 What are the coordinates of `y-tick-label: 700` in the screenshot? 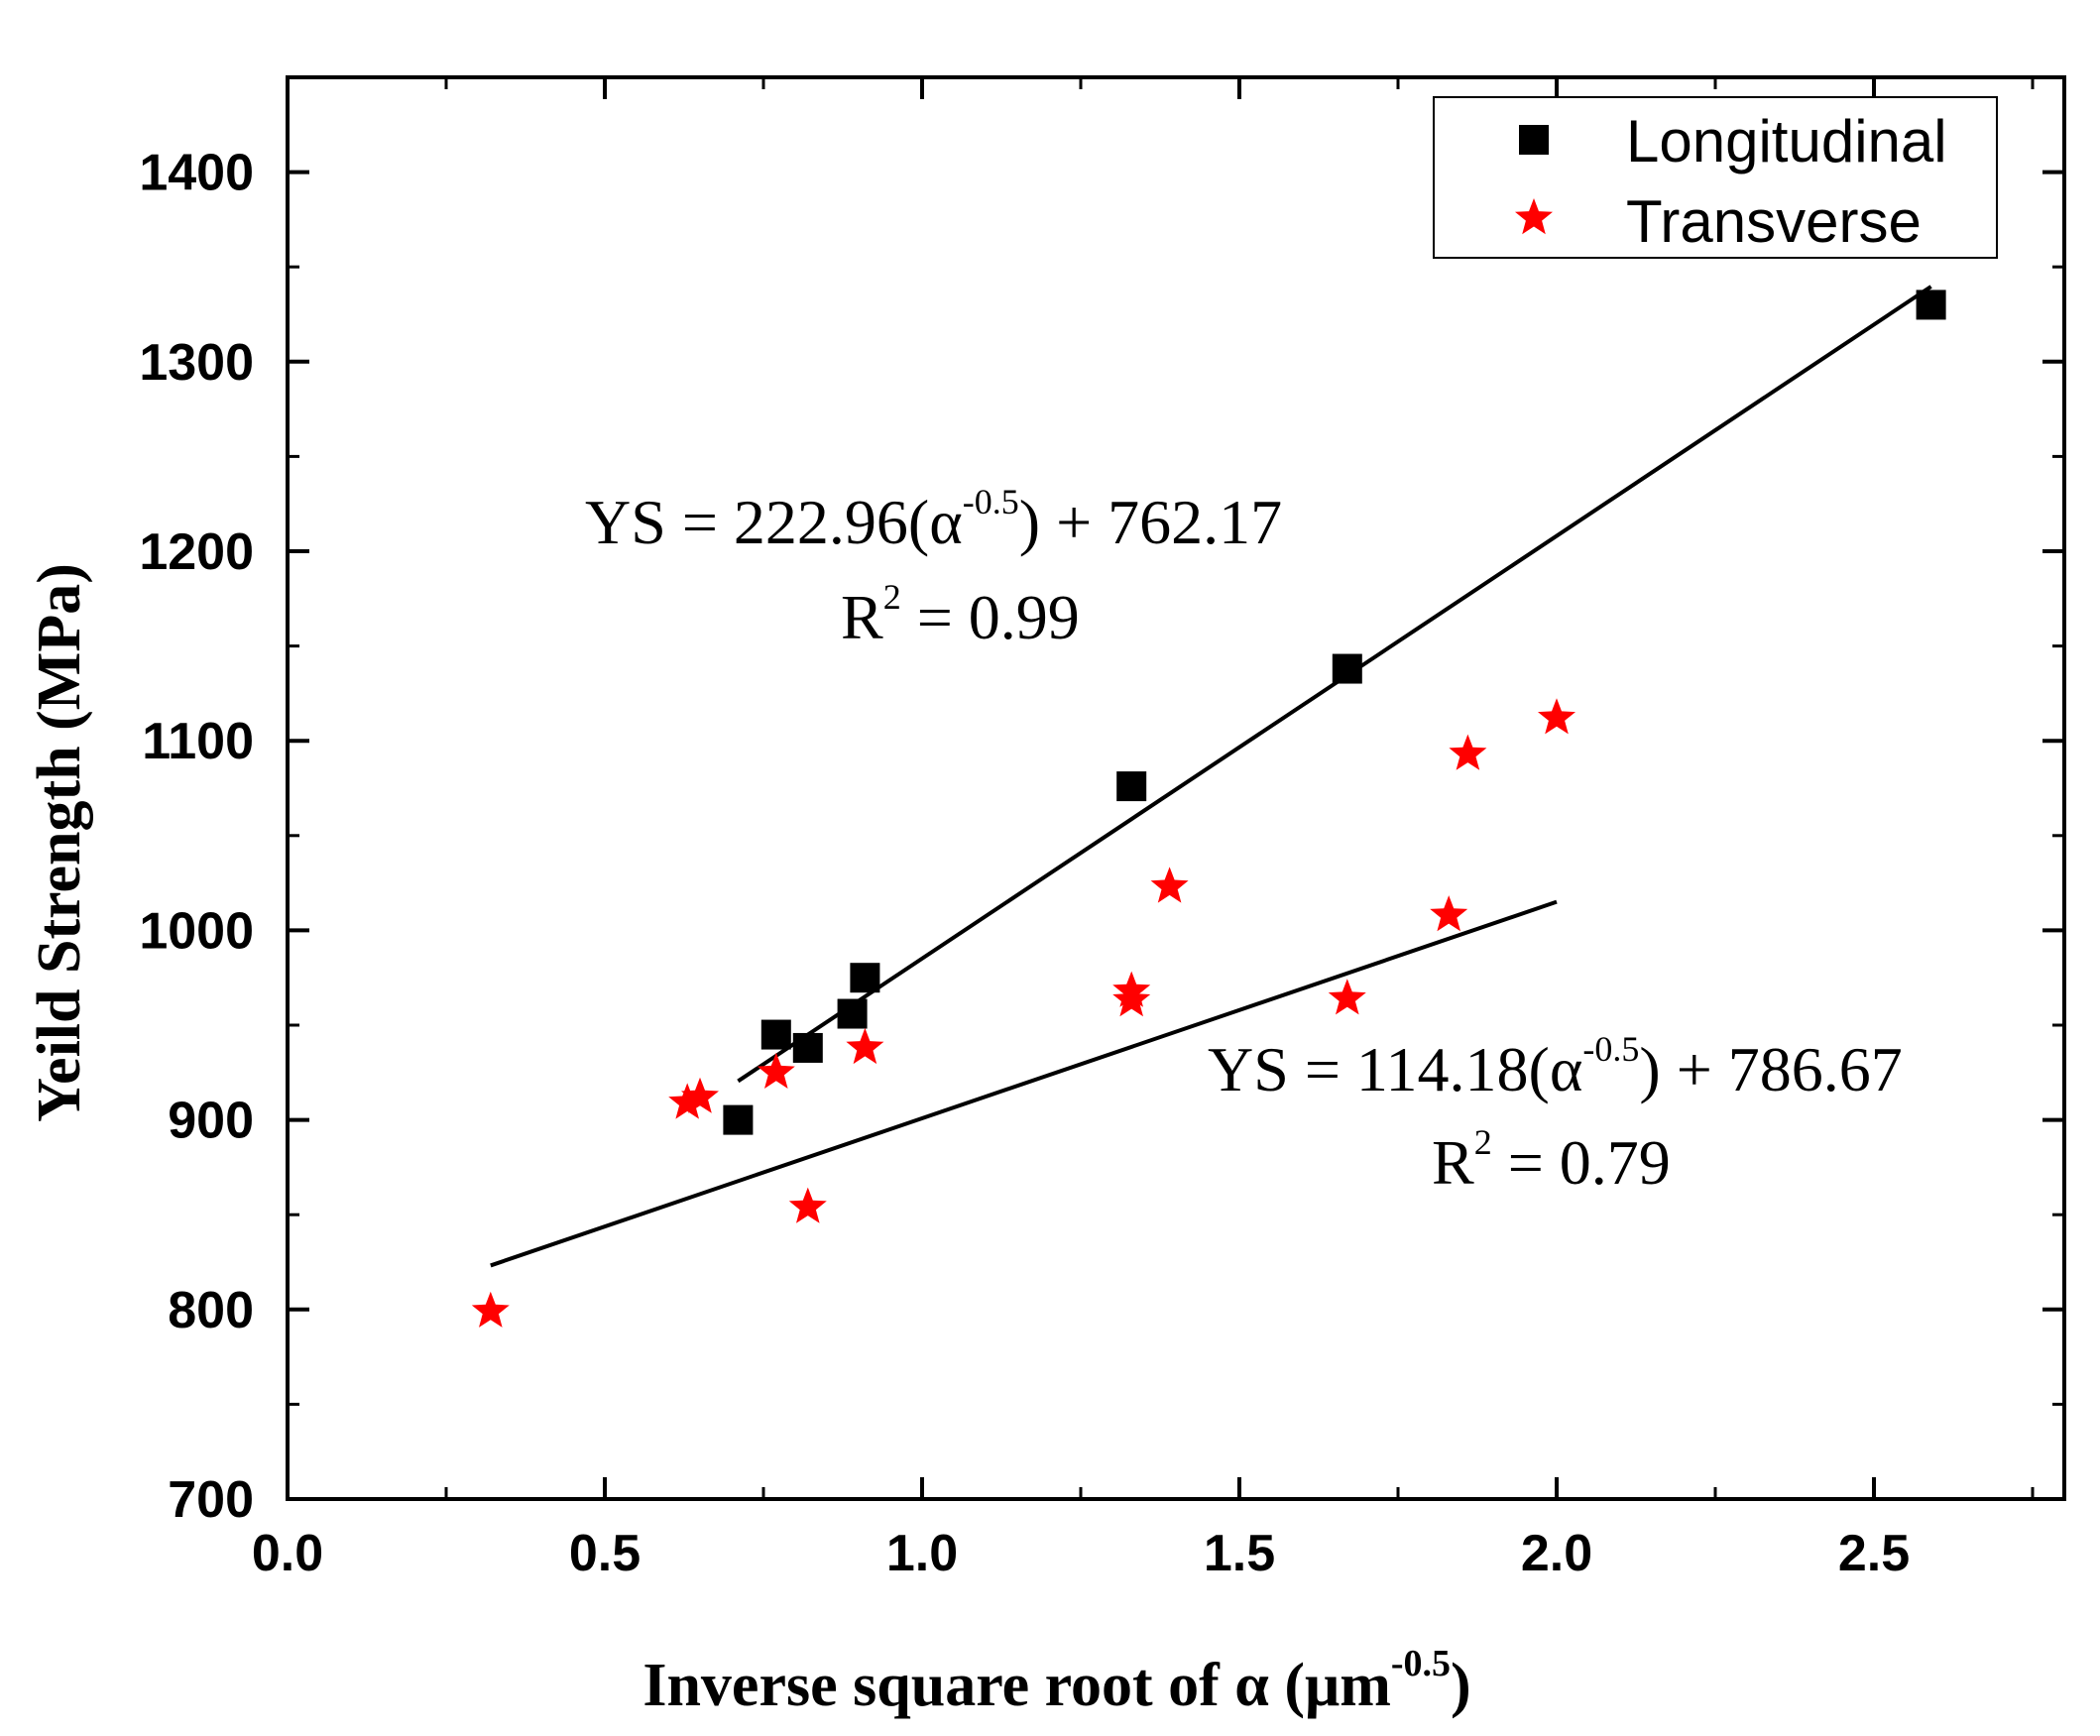 It's located at (211, 1500).